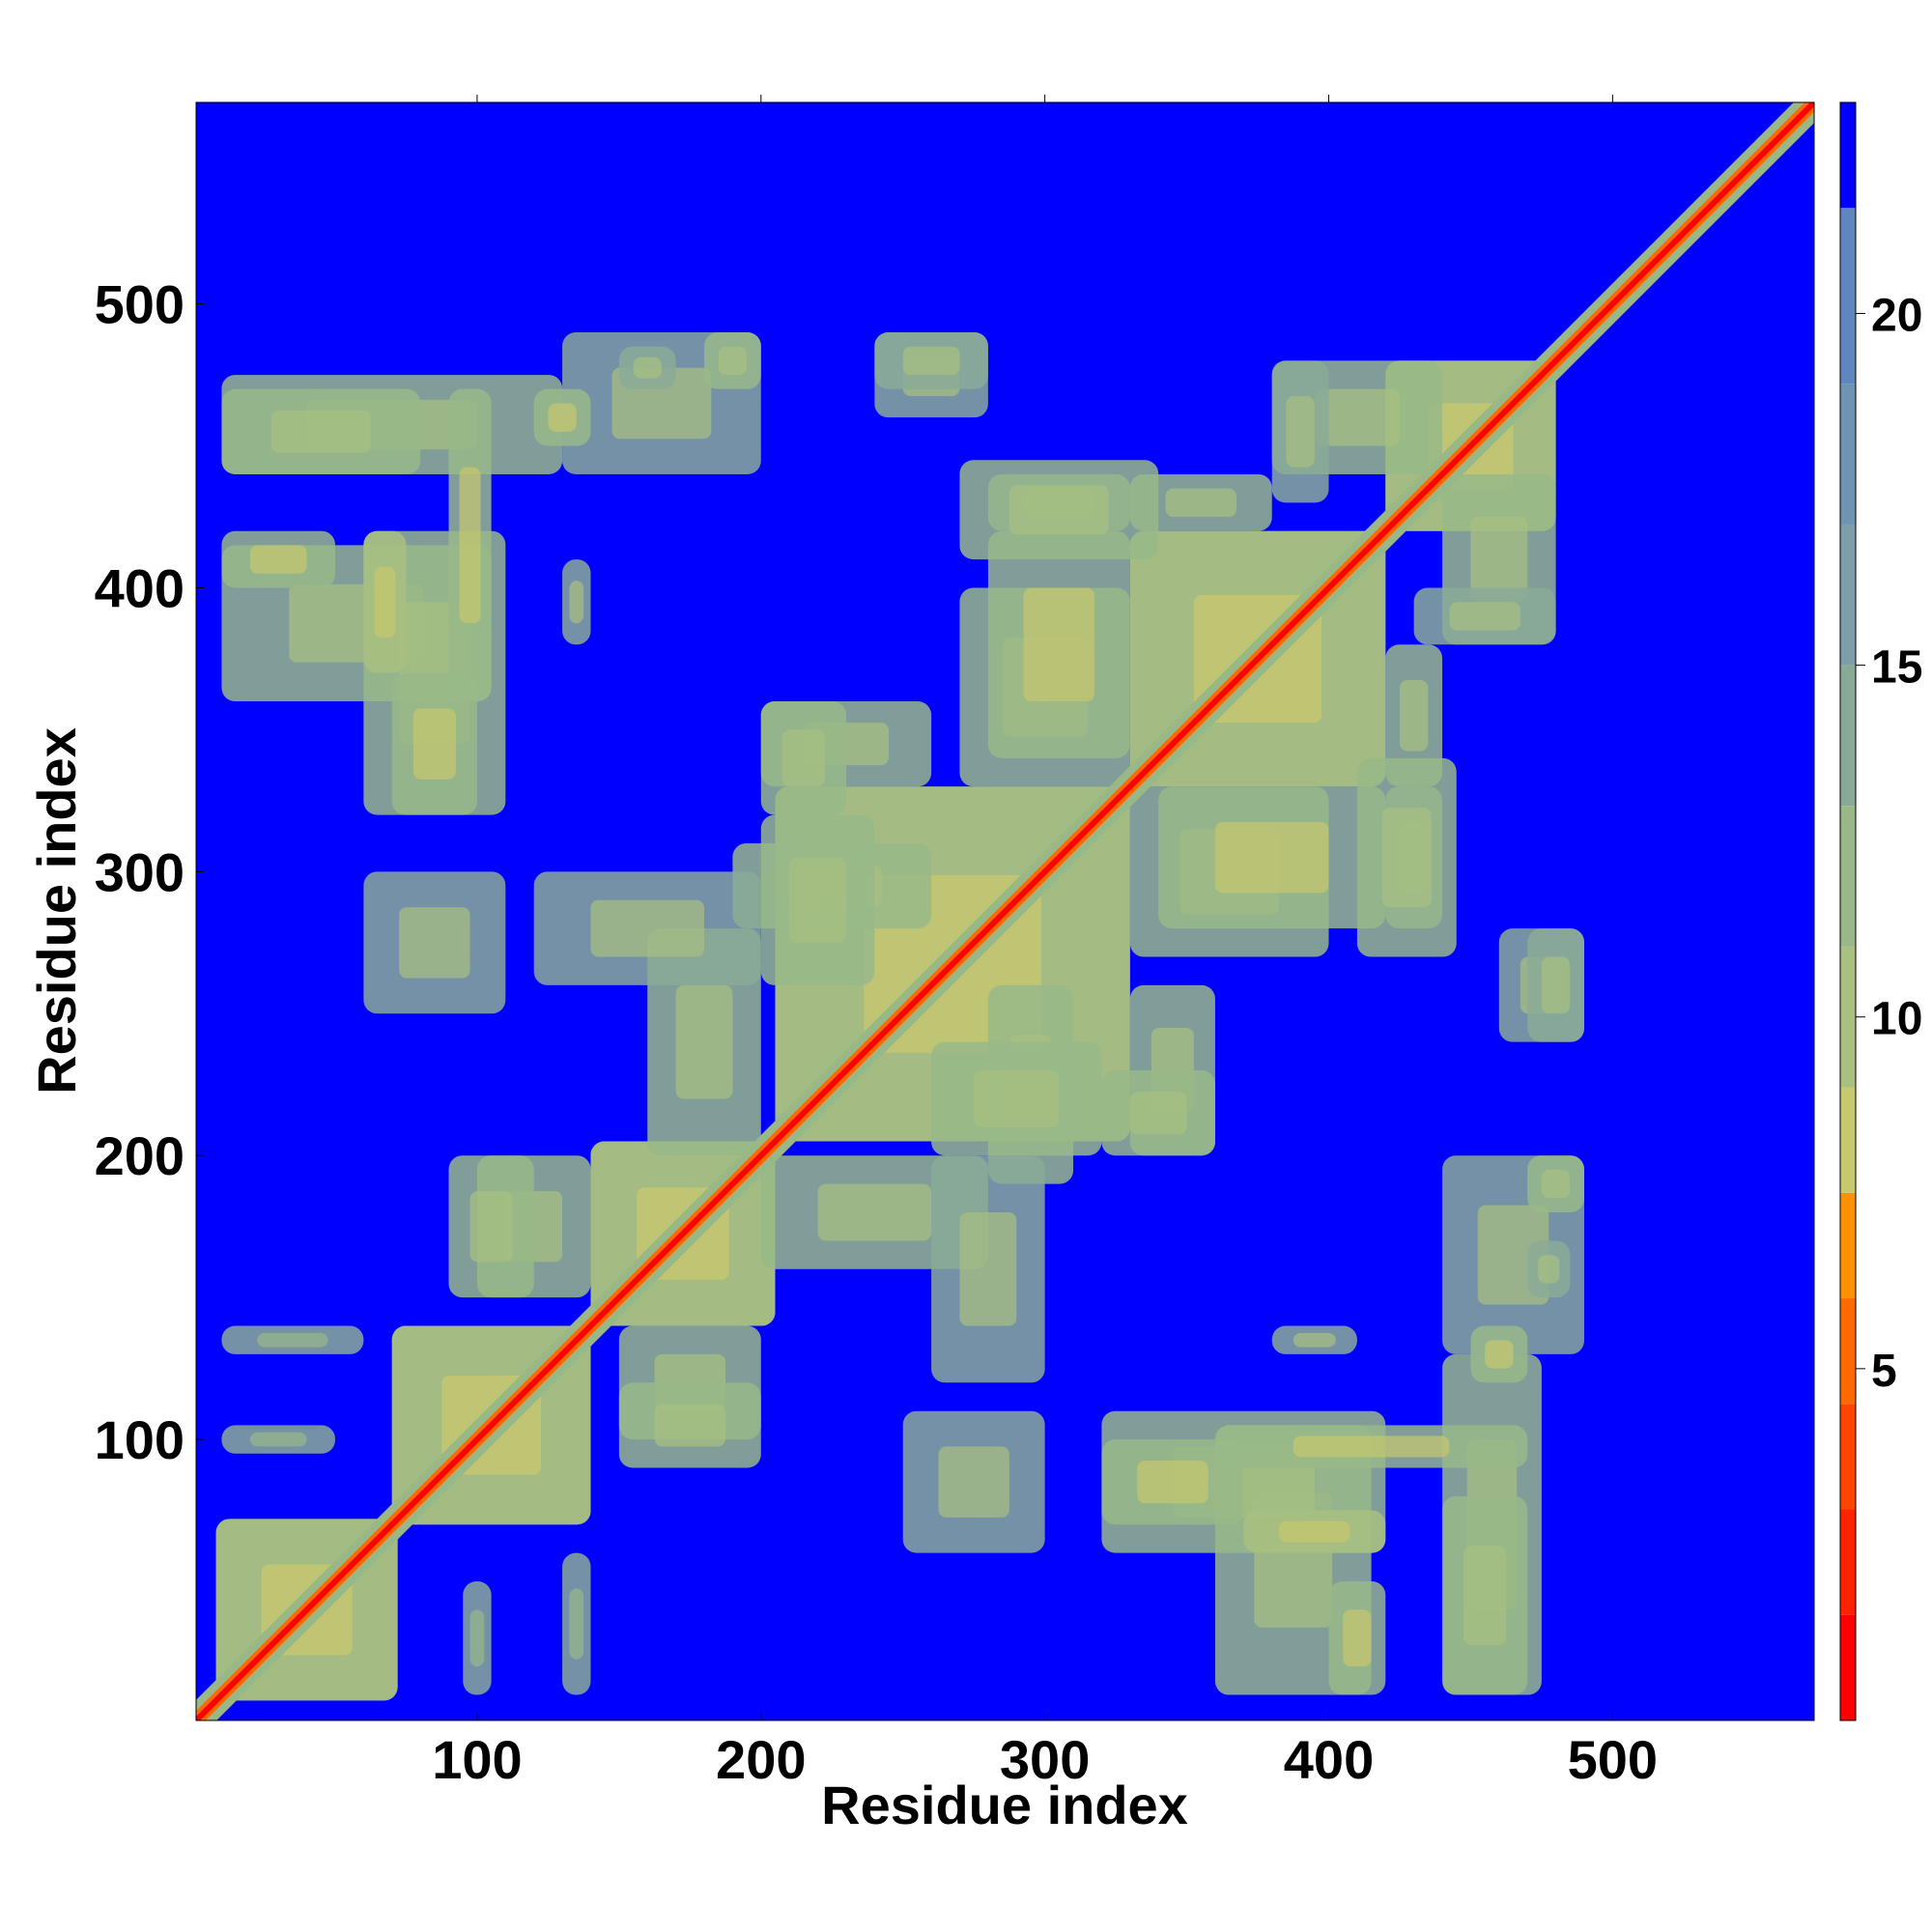 The image size is (1932, 1932). Describe the element at coordinates (56, 910) in the screenshot. I see `y-axis-title: Residue index` at that location.